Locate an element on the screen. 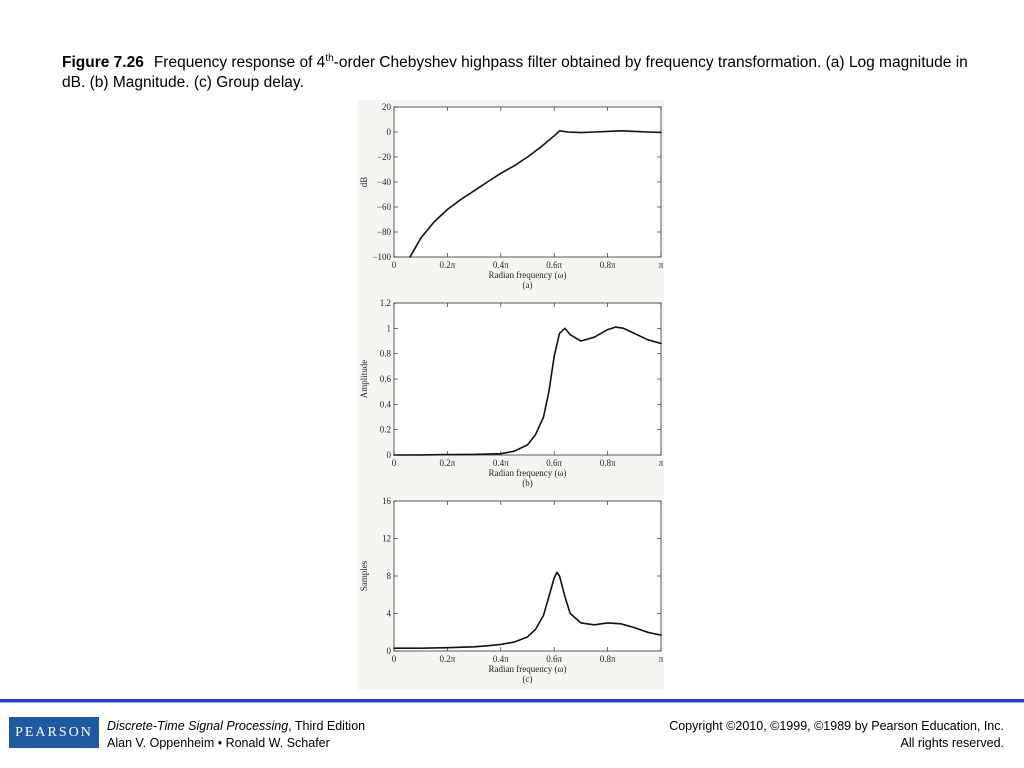 Image resolution: width=1024 pixels, height=768 pixels. log-magnitude-xtick-label: π is located at coordinates (661, 265).